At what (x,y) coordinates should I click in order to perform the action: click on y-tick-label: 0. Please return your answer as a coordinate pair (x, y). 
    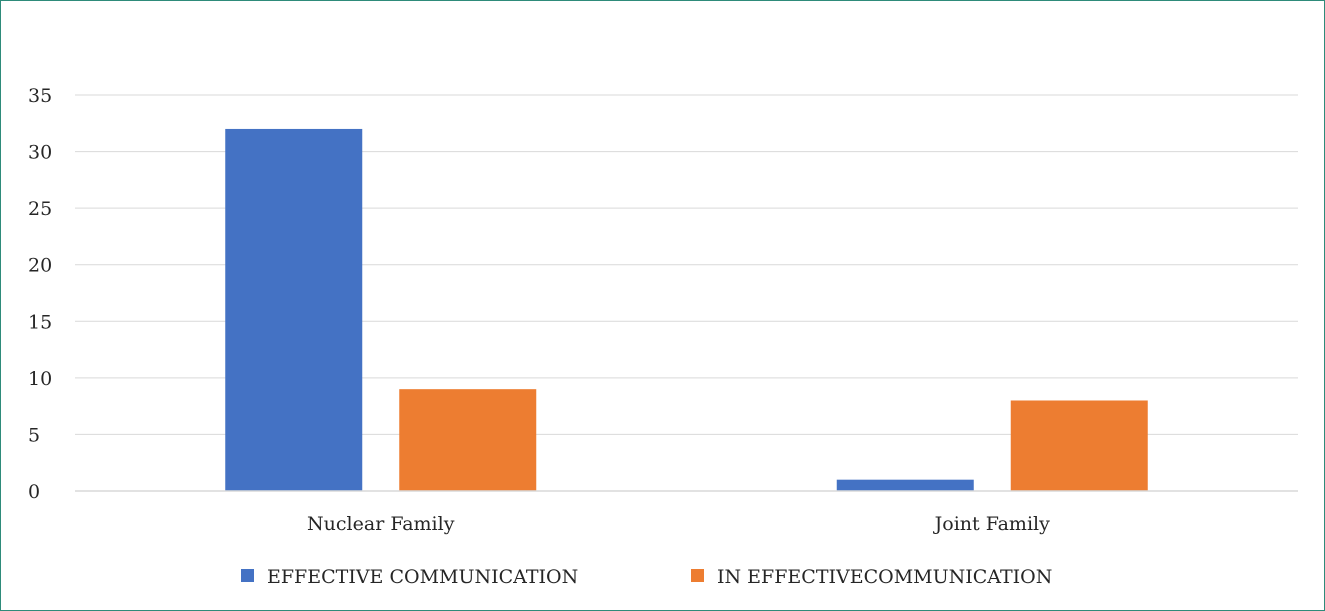
    Looking at the image, I should click on (34, 492).